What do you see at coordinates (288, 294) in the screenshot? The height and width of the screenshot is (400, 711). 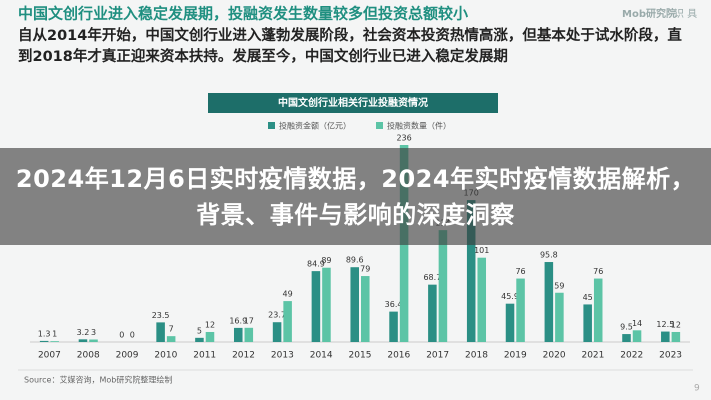 I see `value-label: 49` at bounding box center [288, 294].